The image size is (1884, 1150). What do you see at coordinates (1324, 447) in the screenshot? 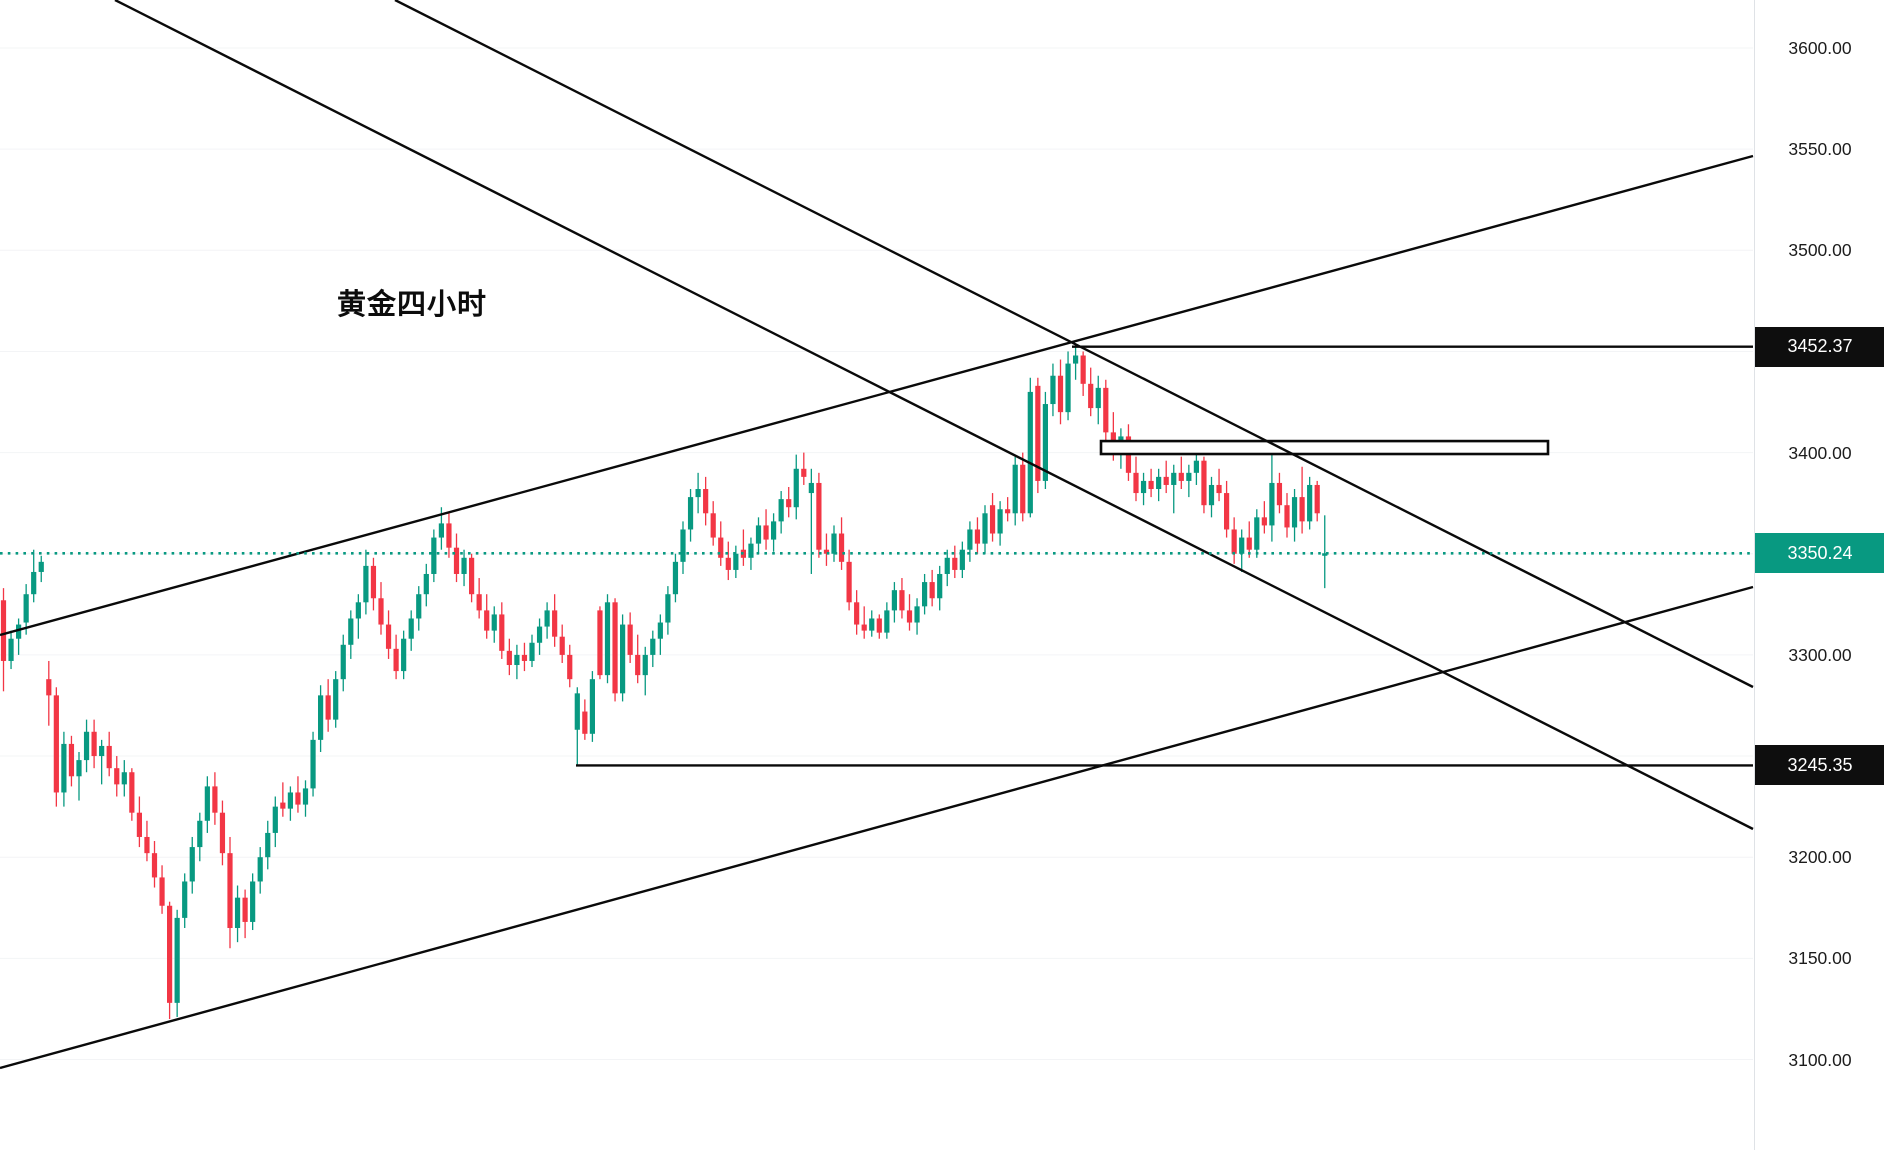
I see `rectangle-drawing` at bounding box center [1324, 447].